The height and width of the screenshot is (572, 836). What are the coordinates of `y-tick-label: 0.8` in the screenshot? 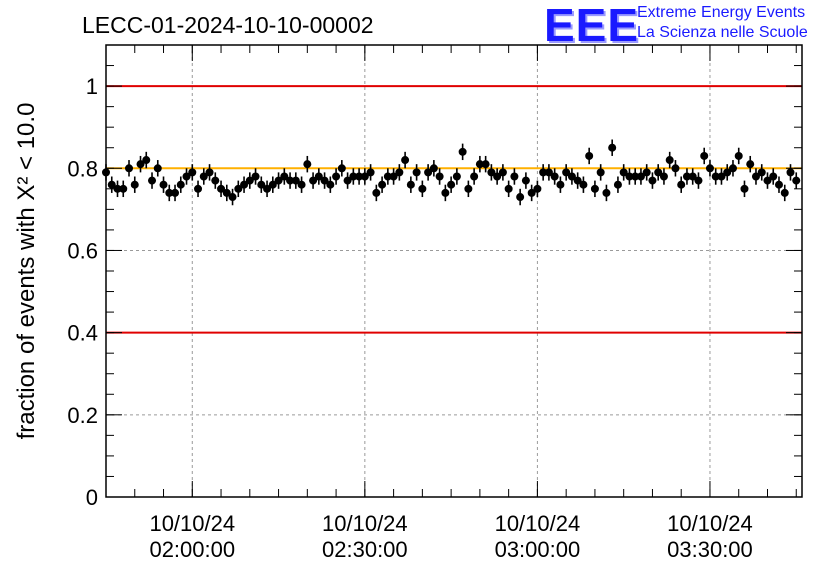 It's located at (82, 168).